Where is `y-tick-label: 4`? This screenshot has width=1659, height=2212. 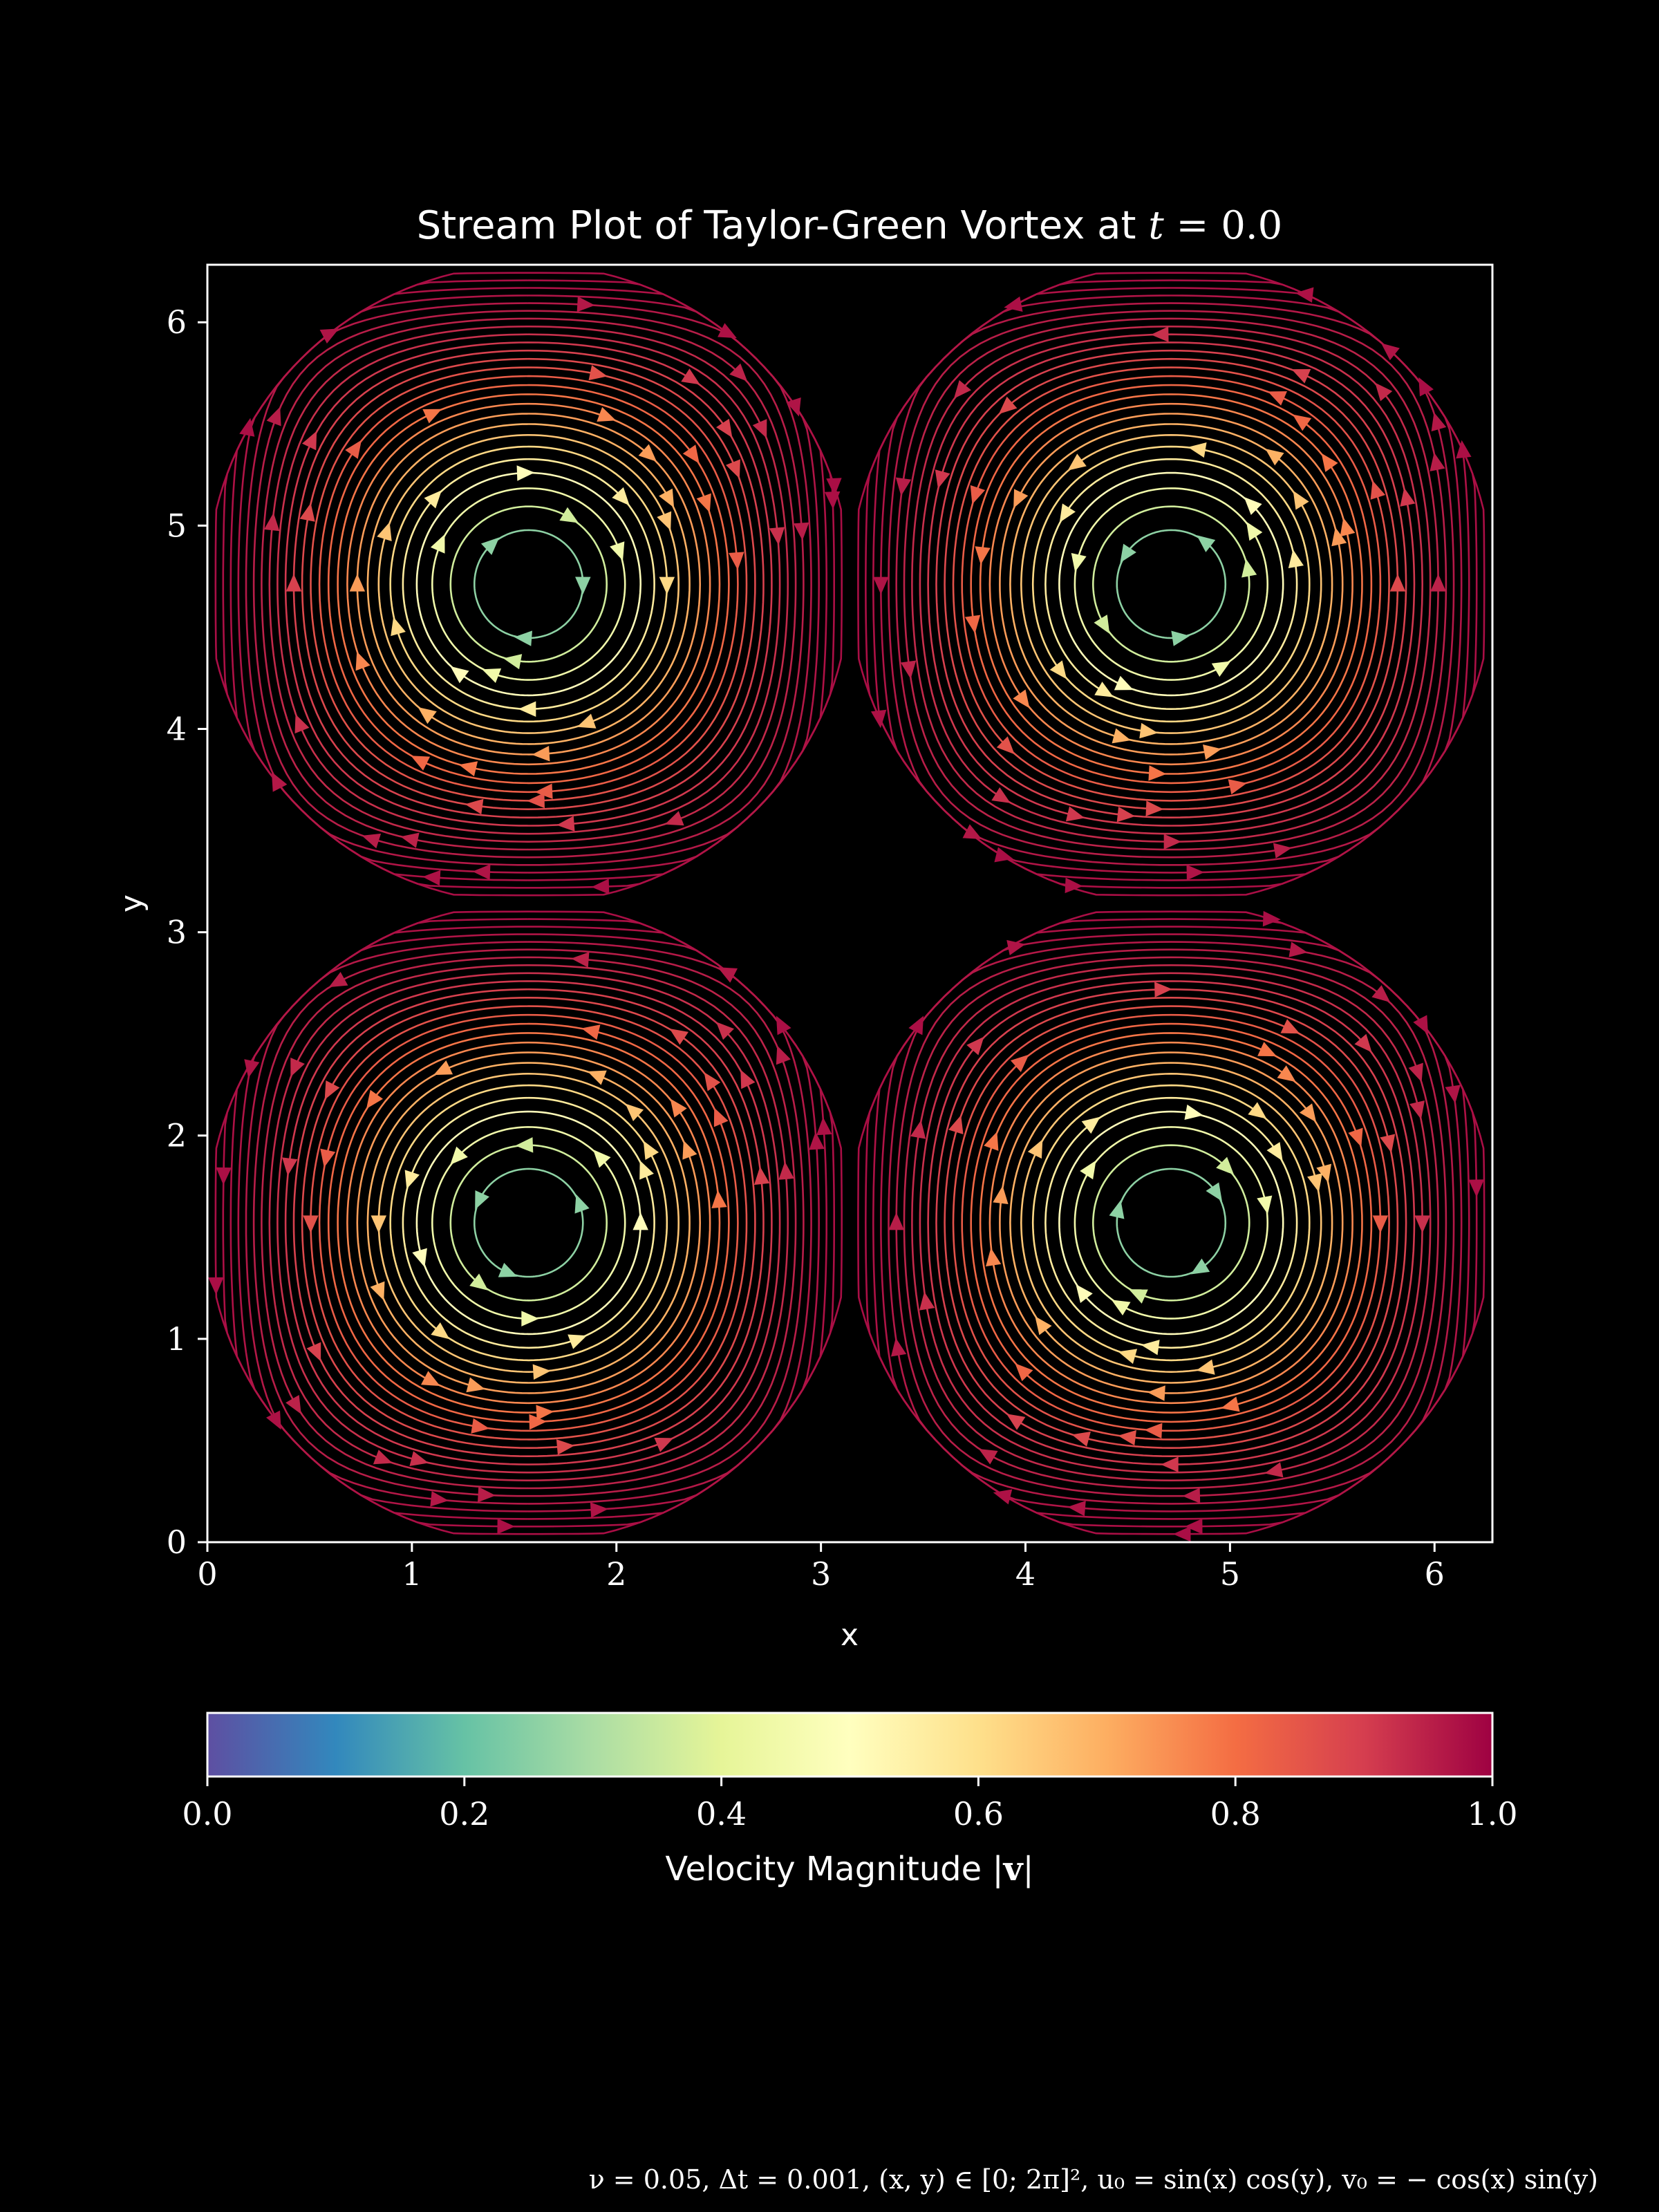
y-tick-label: 4 is located at coordinates (177, 728).